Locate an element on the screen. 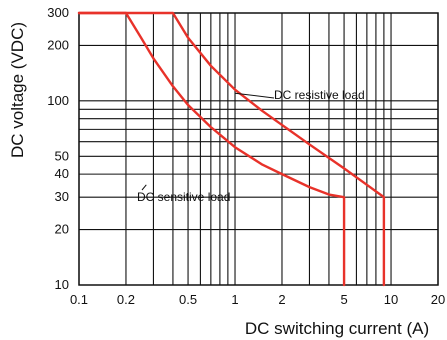 The width and height of the screenshot is (447, 340). y-tick-label: 100 is located at coordinates (58, 100).